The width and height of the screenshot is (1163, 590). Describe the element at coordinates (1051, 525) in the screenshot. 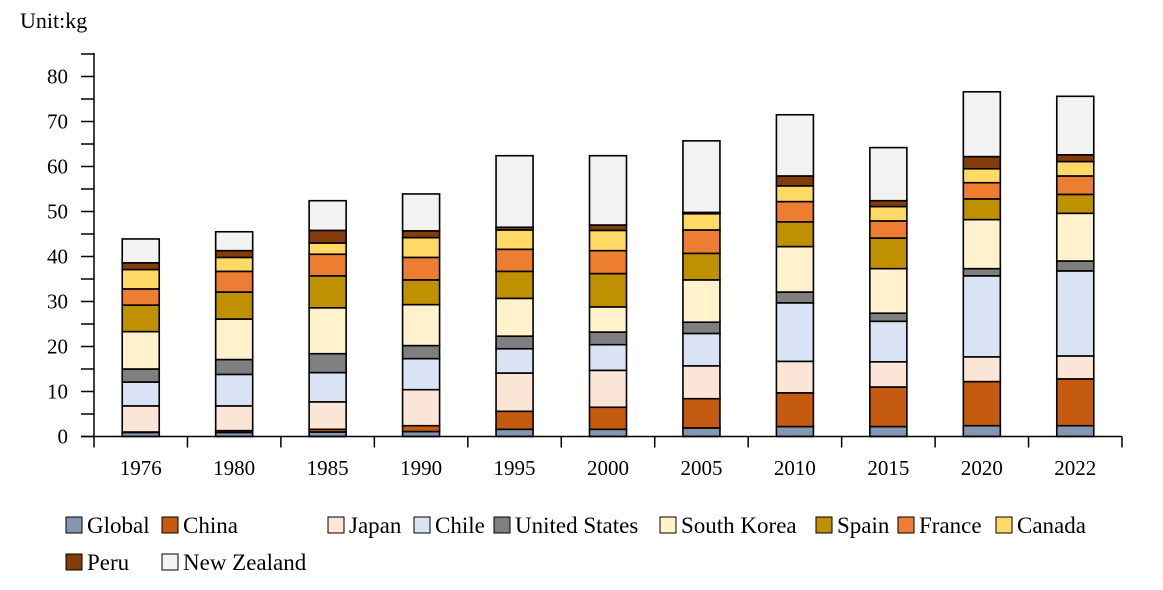

I see `legend-label: Canada` at that location.